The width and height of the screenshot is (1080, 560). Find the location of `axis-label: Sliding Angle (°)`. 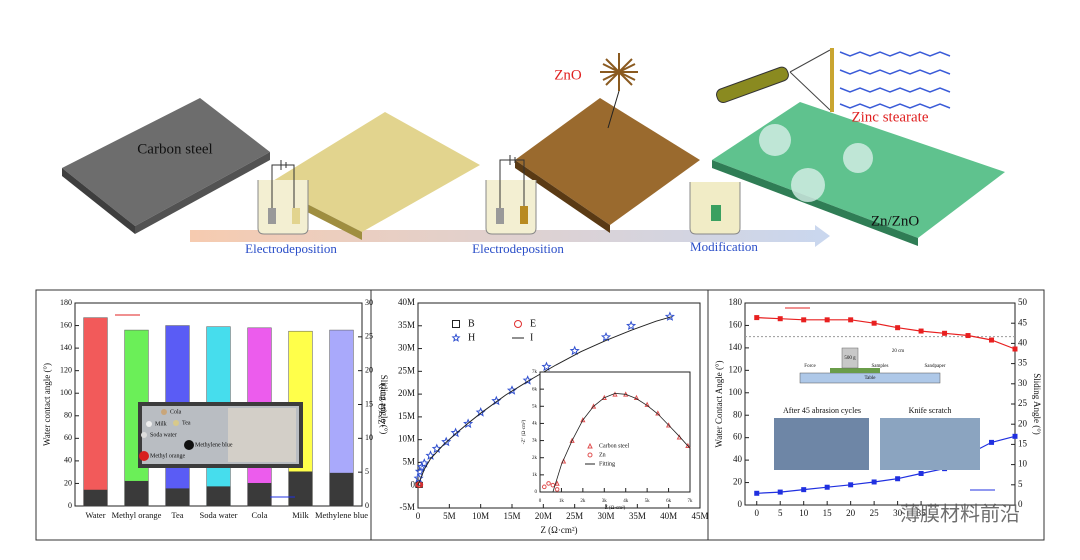

axis-label: Sliding Angle (°) is located at coordinates (1037, 404).